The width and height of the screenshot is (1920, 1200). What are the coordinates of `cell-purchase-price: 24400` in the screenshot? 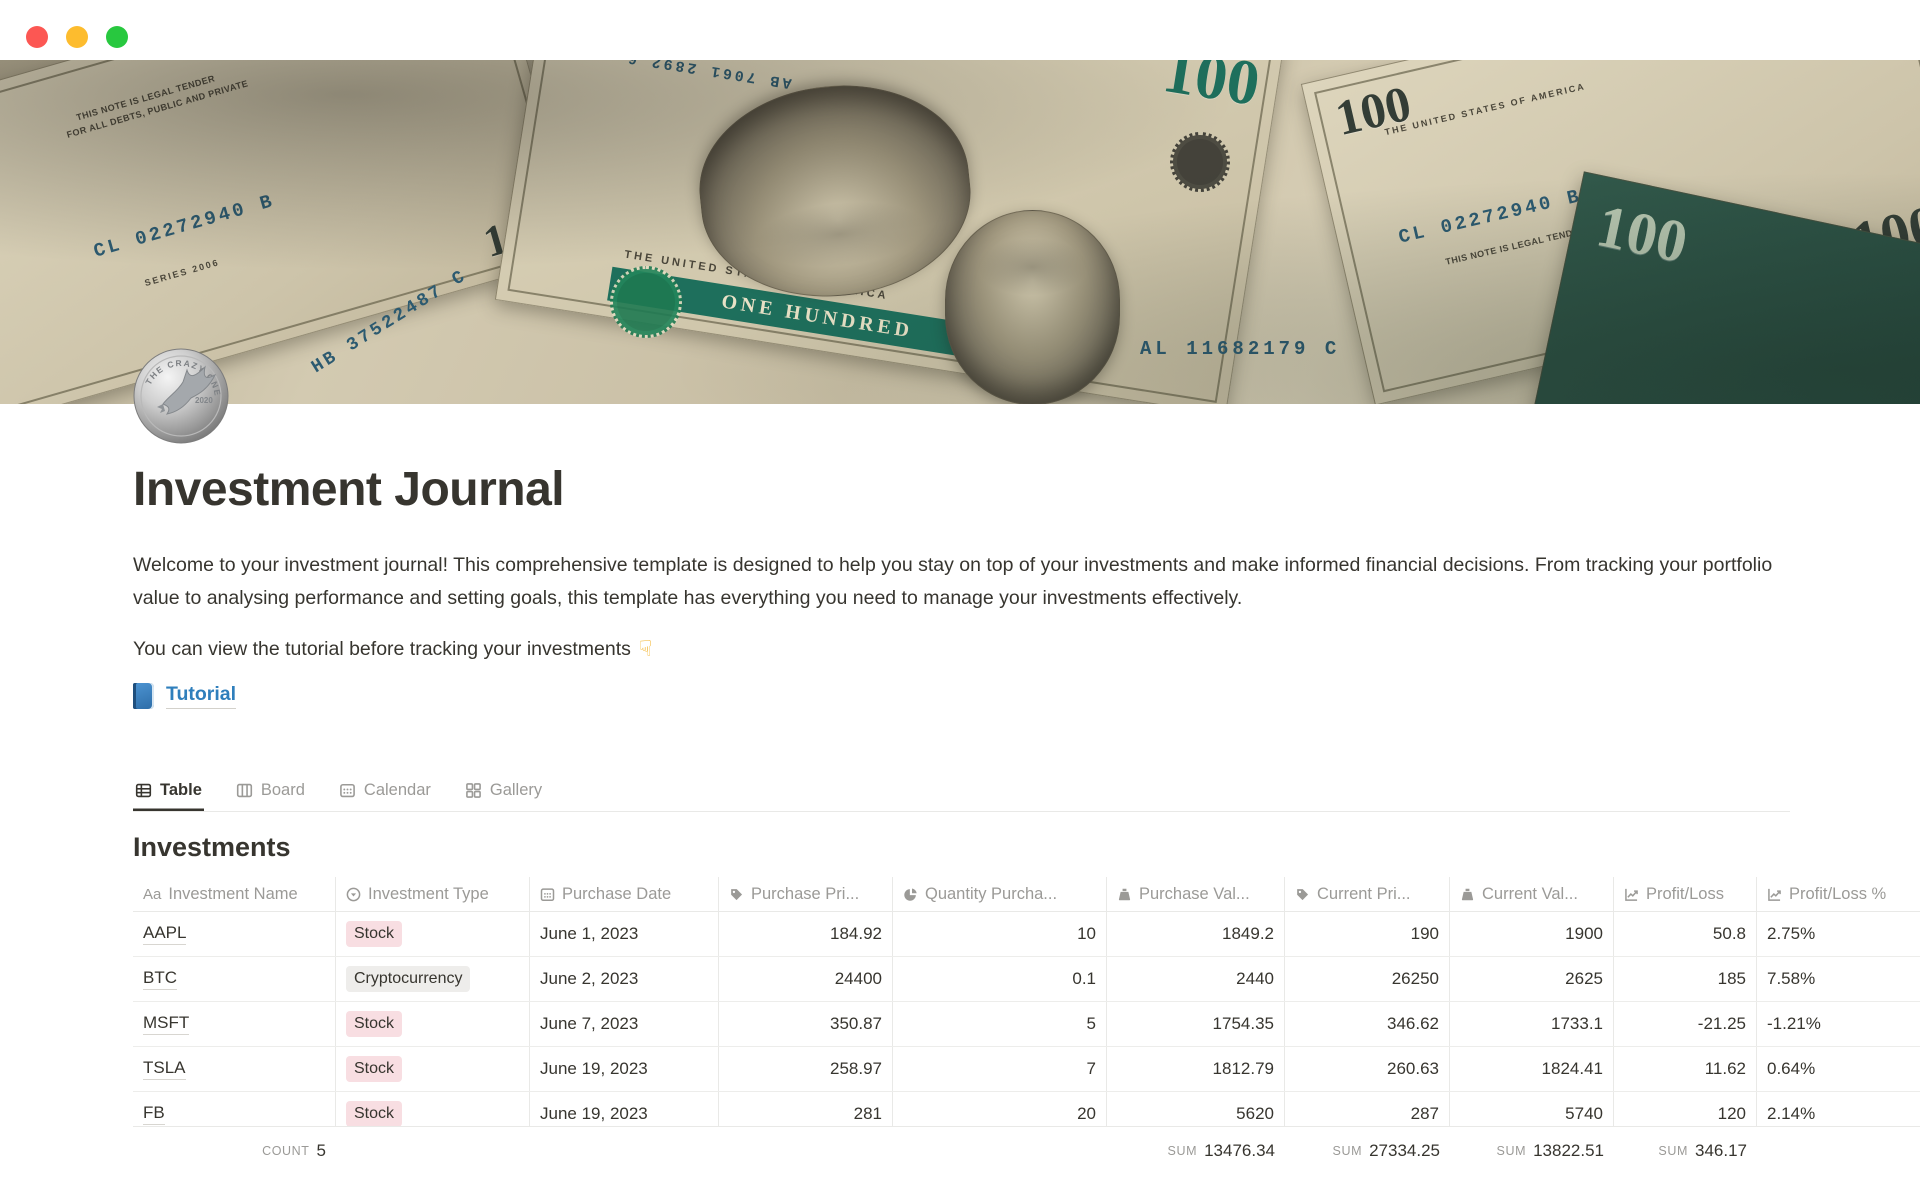 It's located at (806, 979).